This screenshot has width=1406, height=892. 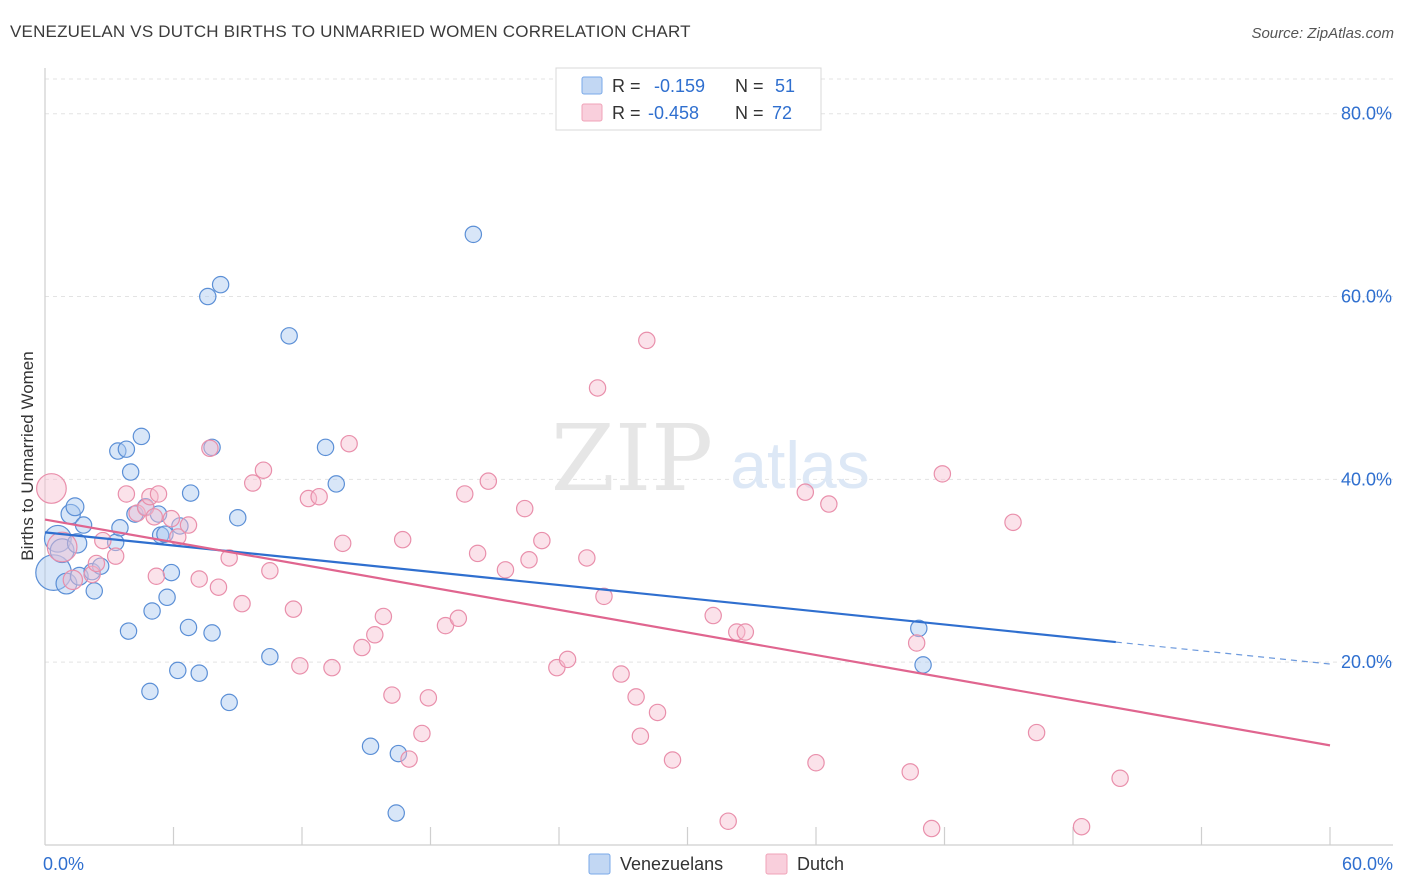 What do you see at coordinates (679, 86) in the screenshot?
I see `legend-r-value: -0.159` at bounding box center [679, 86].